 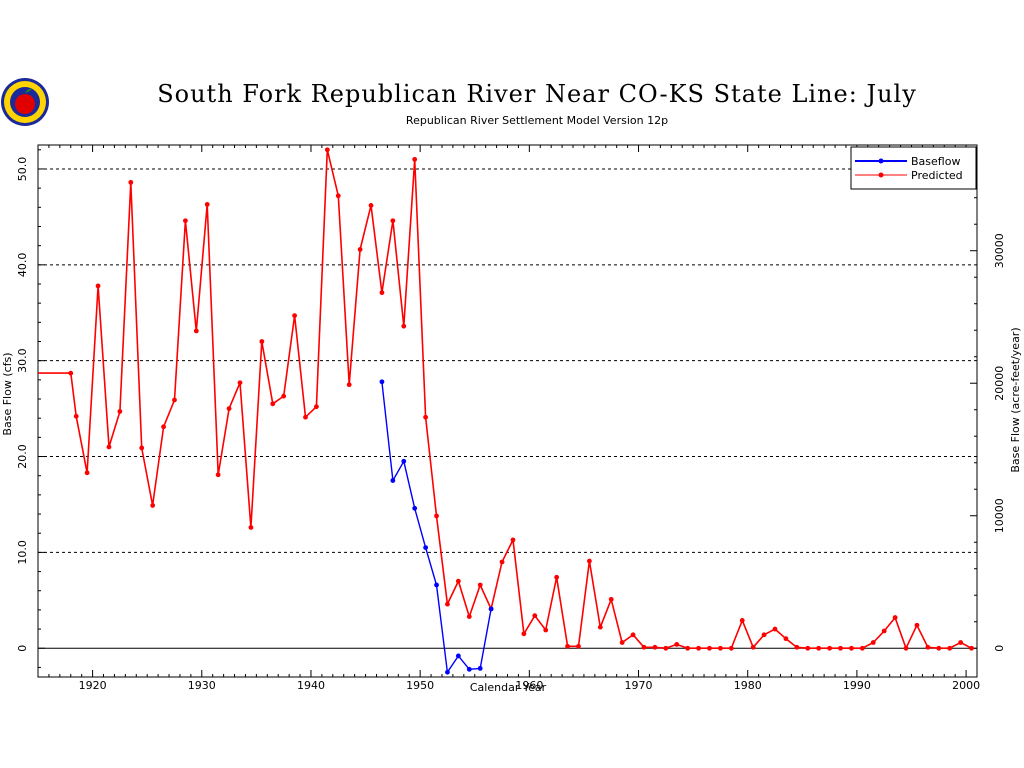 I want to click on x-axis-label: Calendar Year, so click(x=508, y=687).